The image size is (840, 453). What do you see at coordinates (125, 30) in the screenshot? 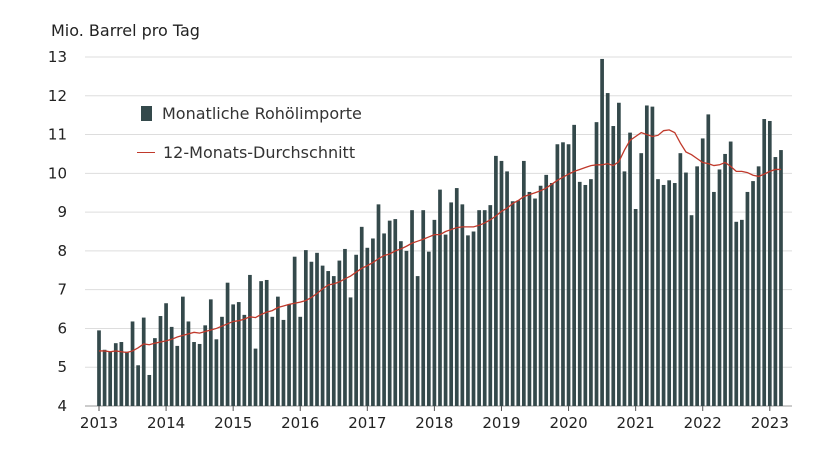
I see `y-axis-label: Mio. Barrel pro Tag` at bounding box center [125, 30].